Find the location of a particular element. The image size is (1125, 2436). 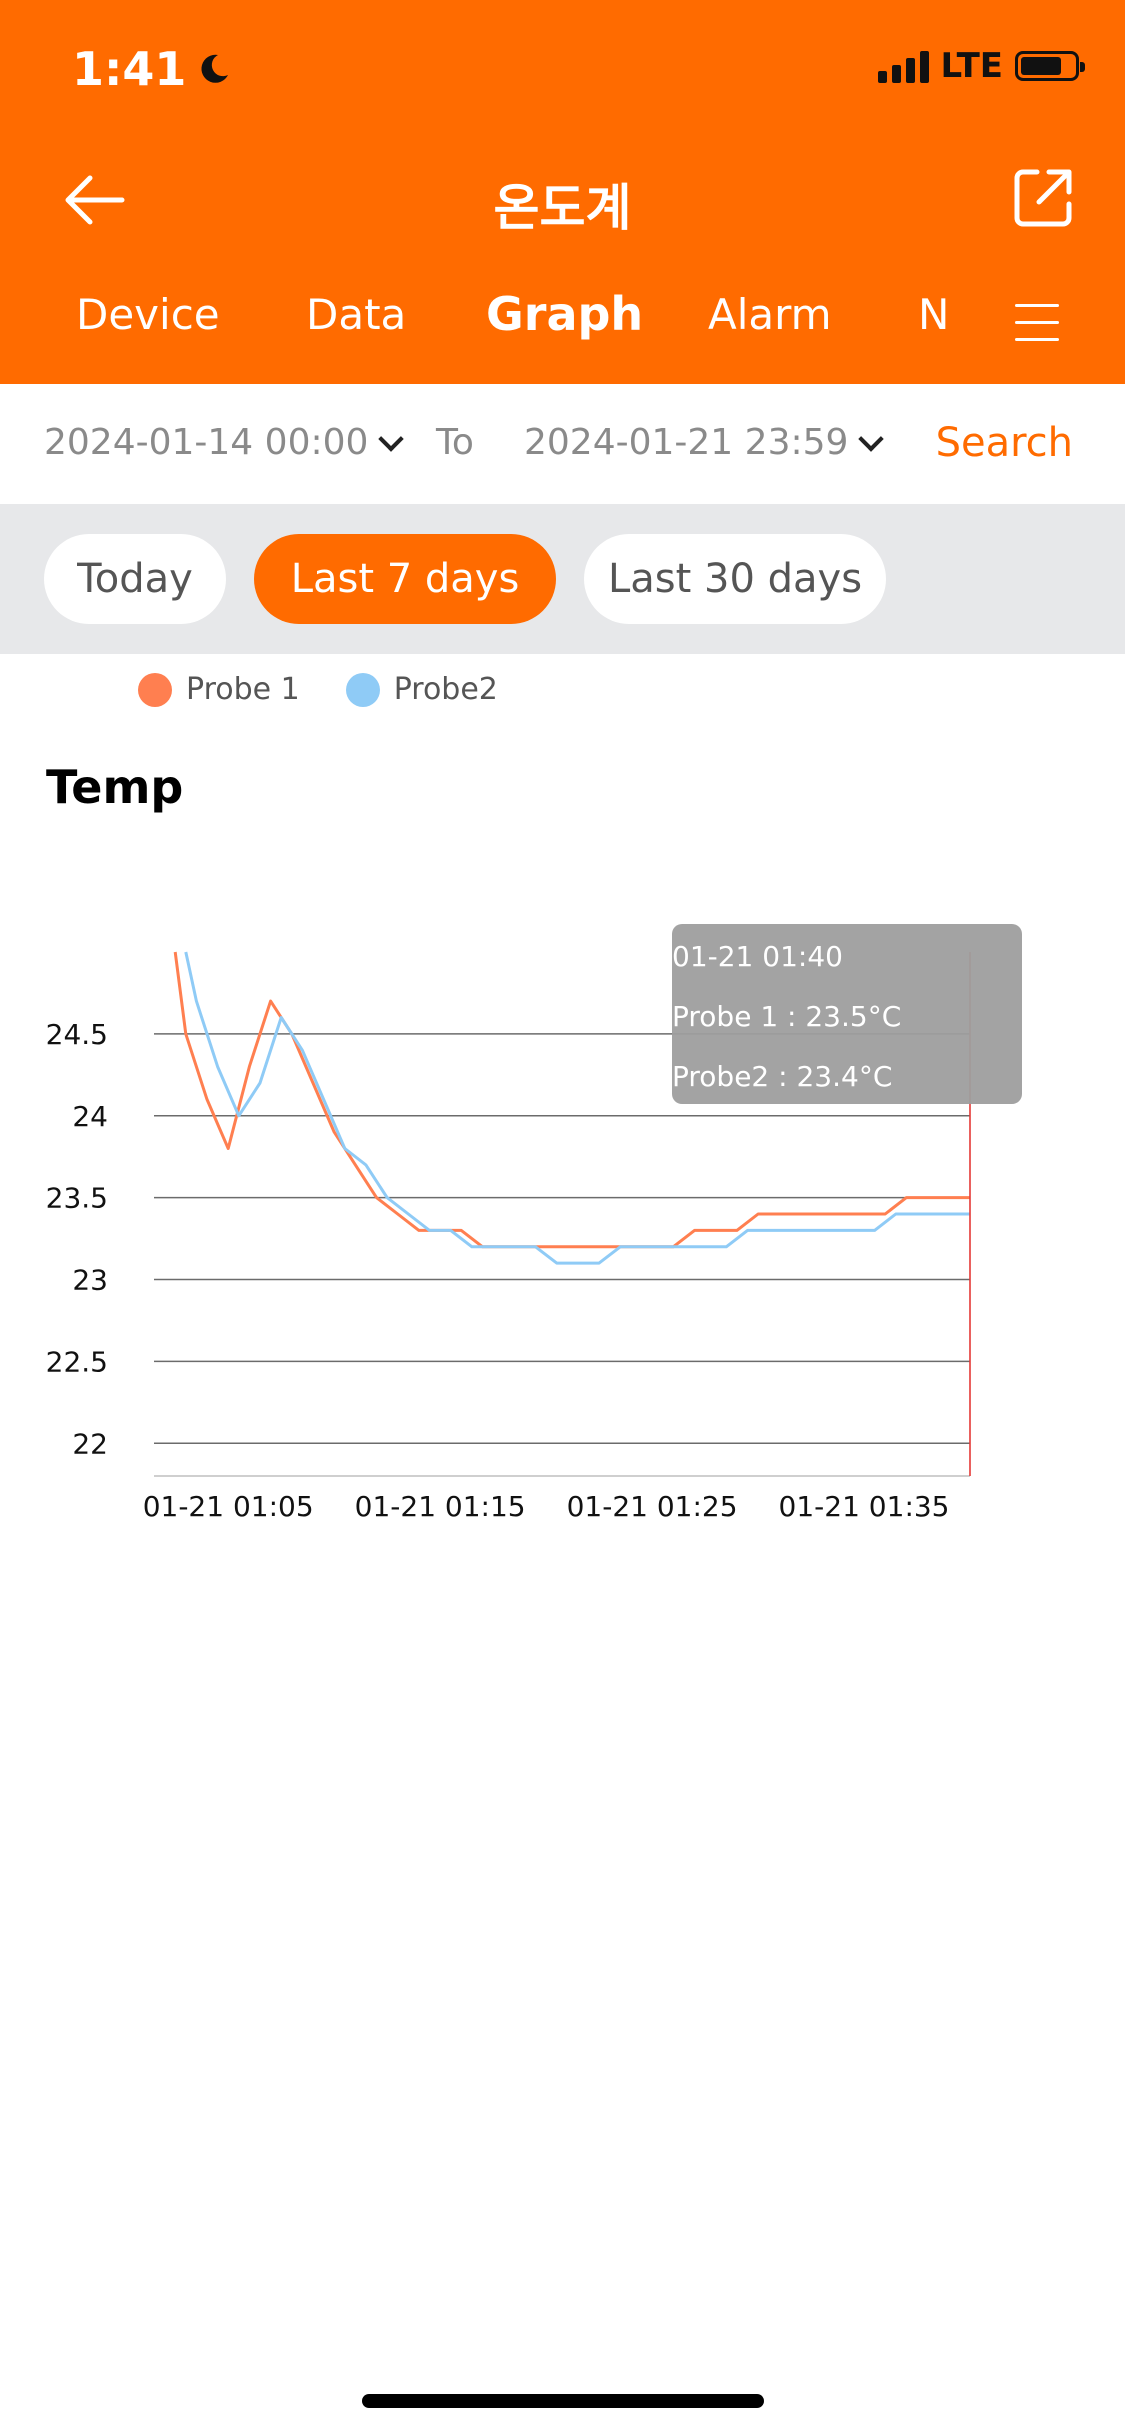

x-tick-label: 01-21 01:25 is located at coordinates (652, 1506).